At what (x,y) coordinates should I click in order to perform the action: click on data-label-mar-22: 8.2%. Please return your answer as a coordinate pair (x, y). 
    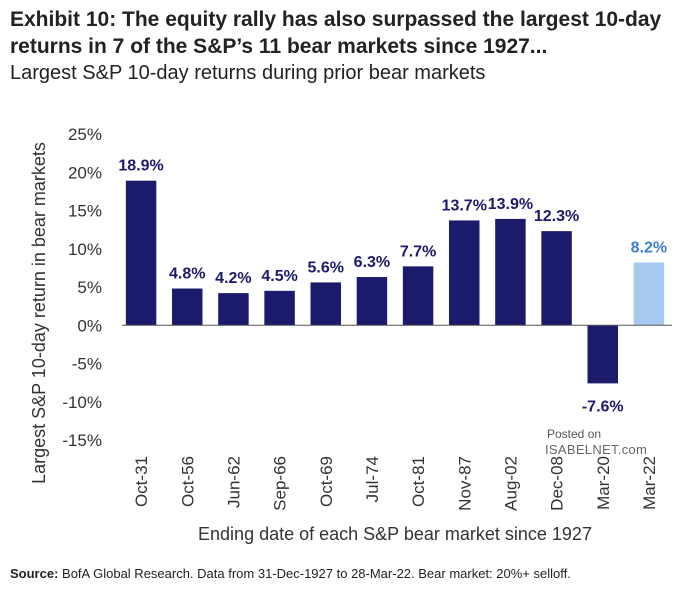
    Looking at the image, I should click on (649, 248).